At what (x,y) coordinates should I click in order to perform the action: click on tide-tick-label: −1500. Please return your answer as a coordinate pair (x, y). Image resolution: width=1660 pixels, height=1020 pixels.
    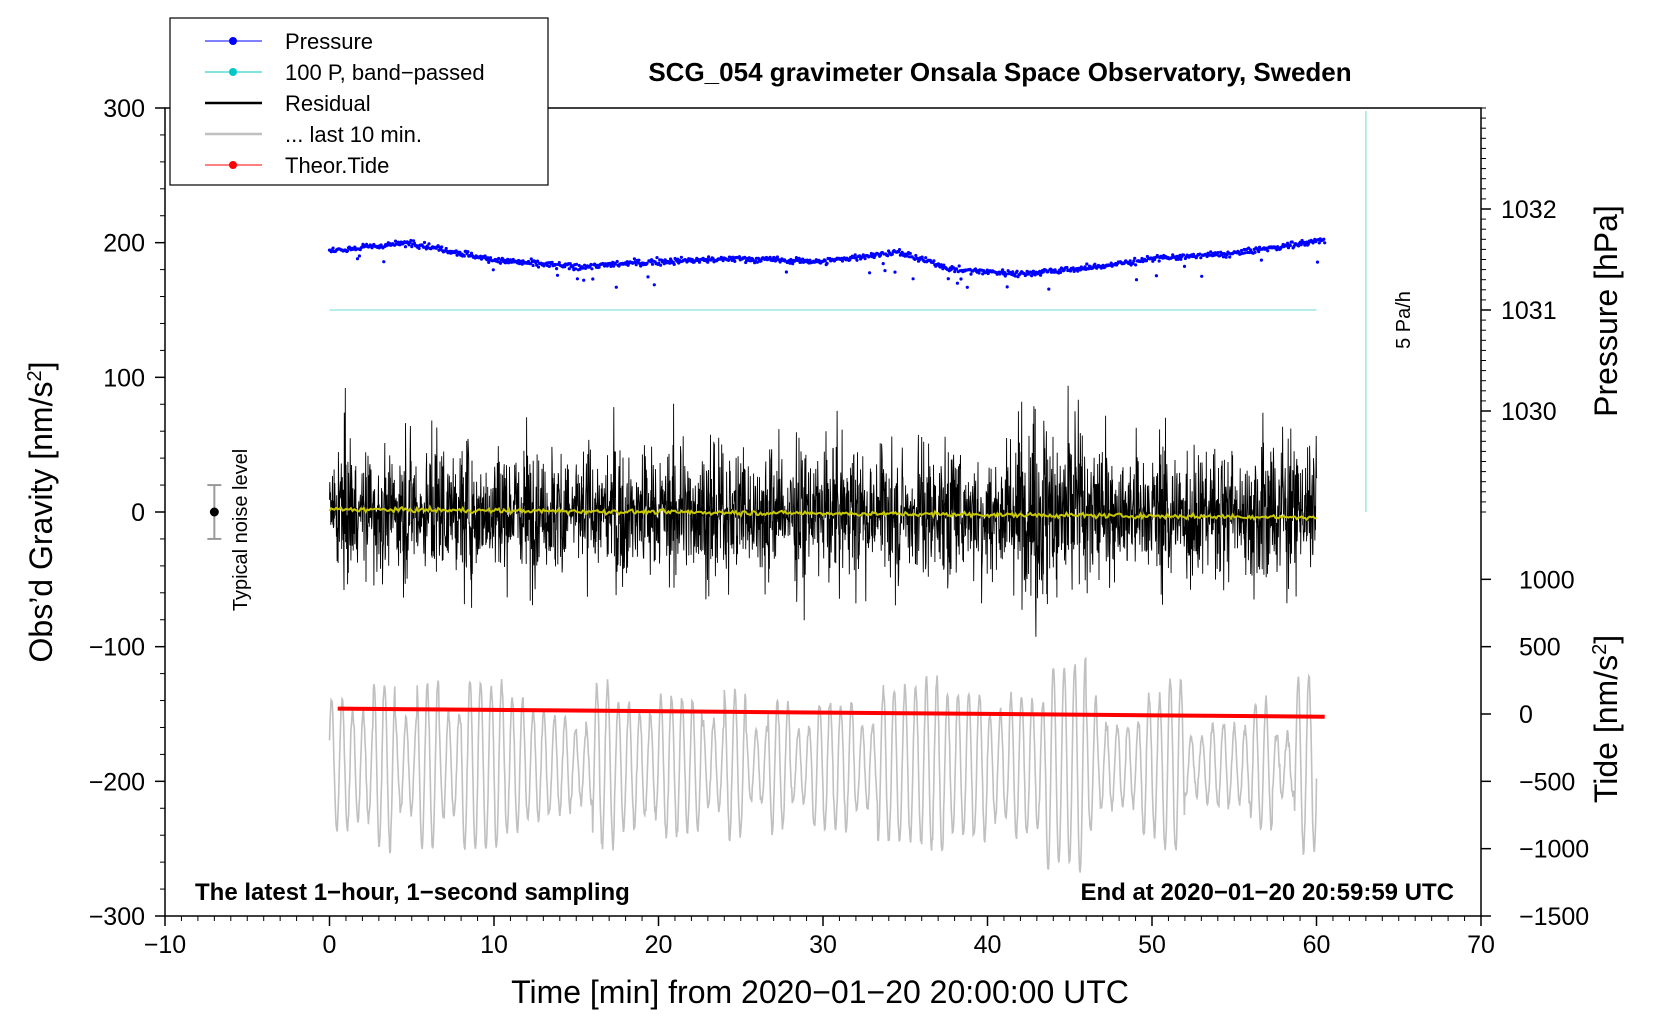
    Looking at the image, I should click on (1554, 917).